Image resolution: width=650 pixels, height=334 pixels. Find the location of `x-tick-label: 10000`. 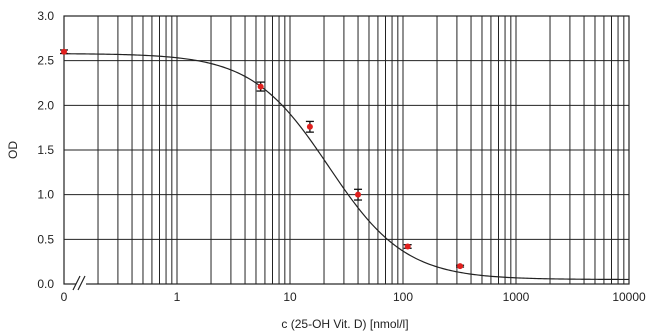

x-tick-label: 10000 is located at coordinates (629, 297).